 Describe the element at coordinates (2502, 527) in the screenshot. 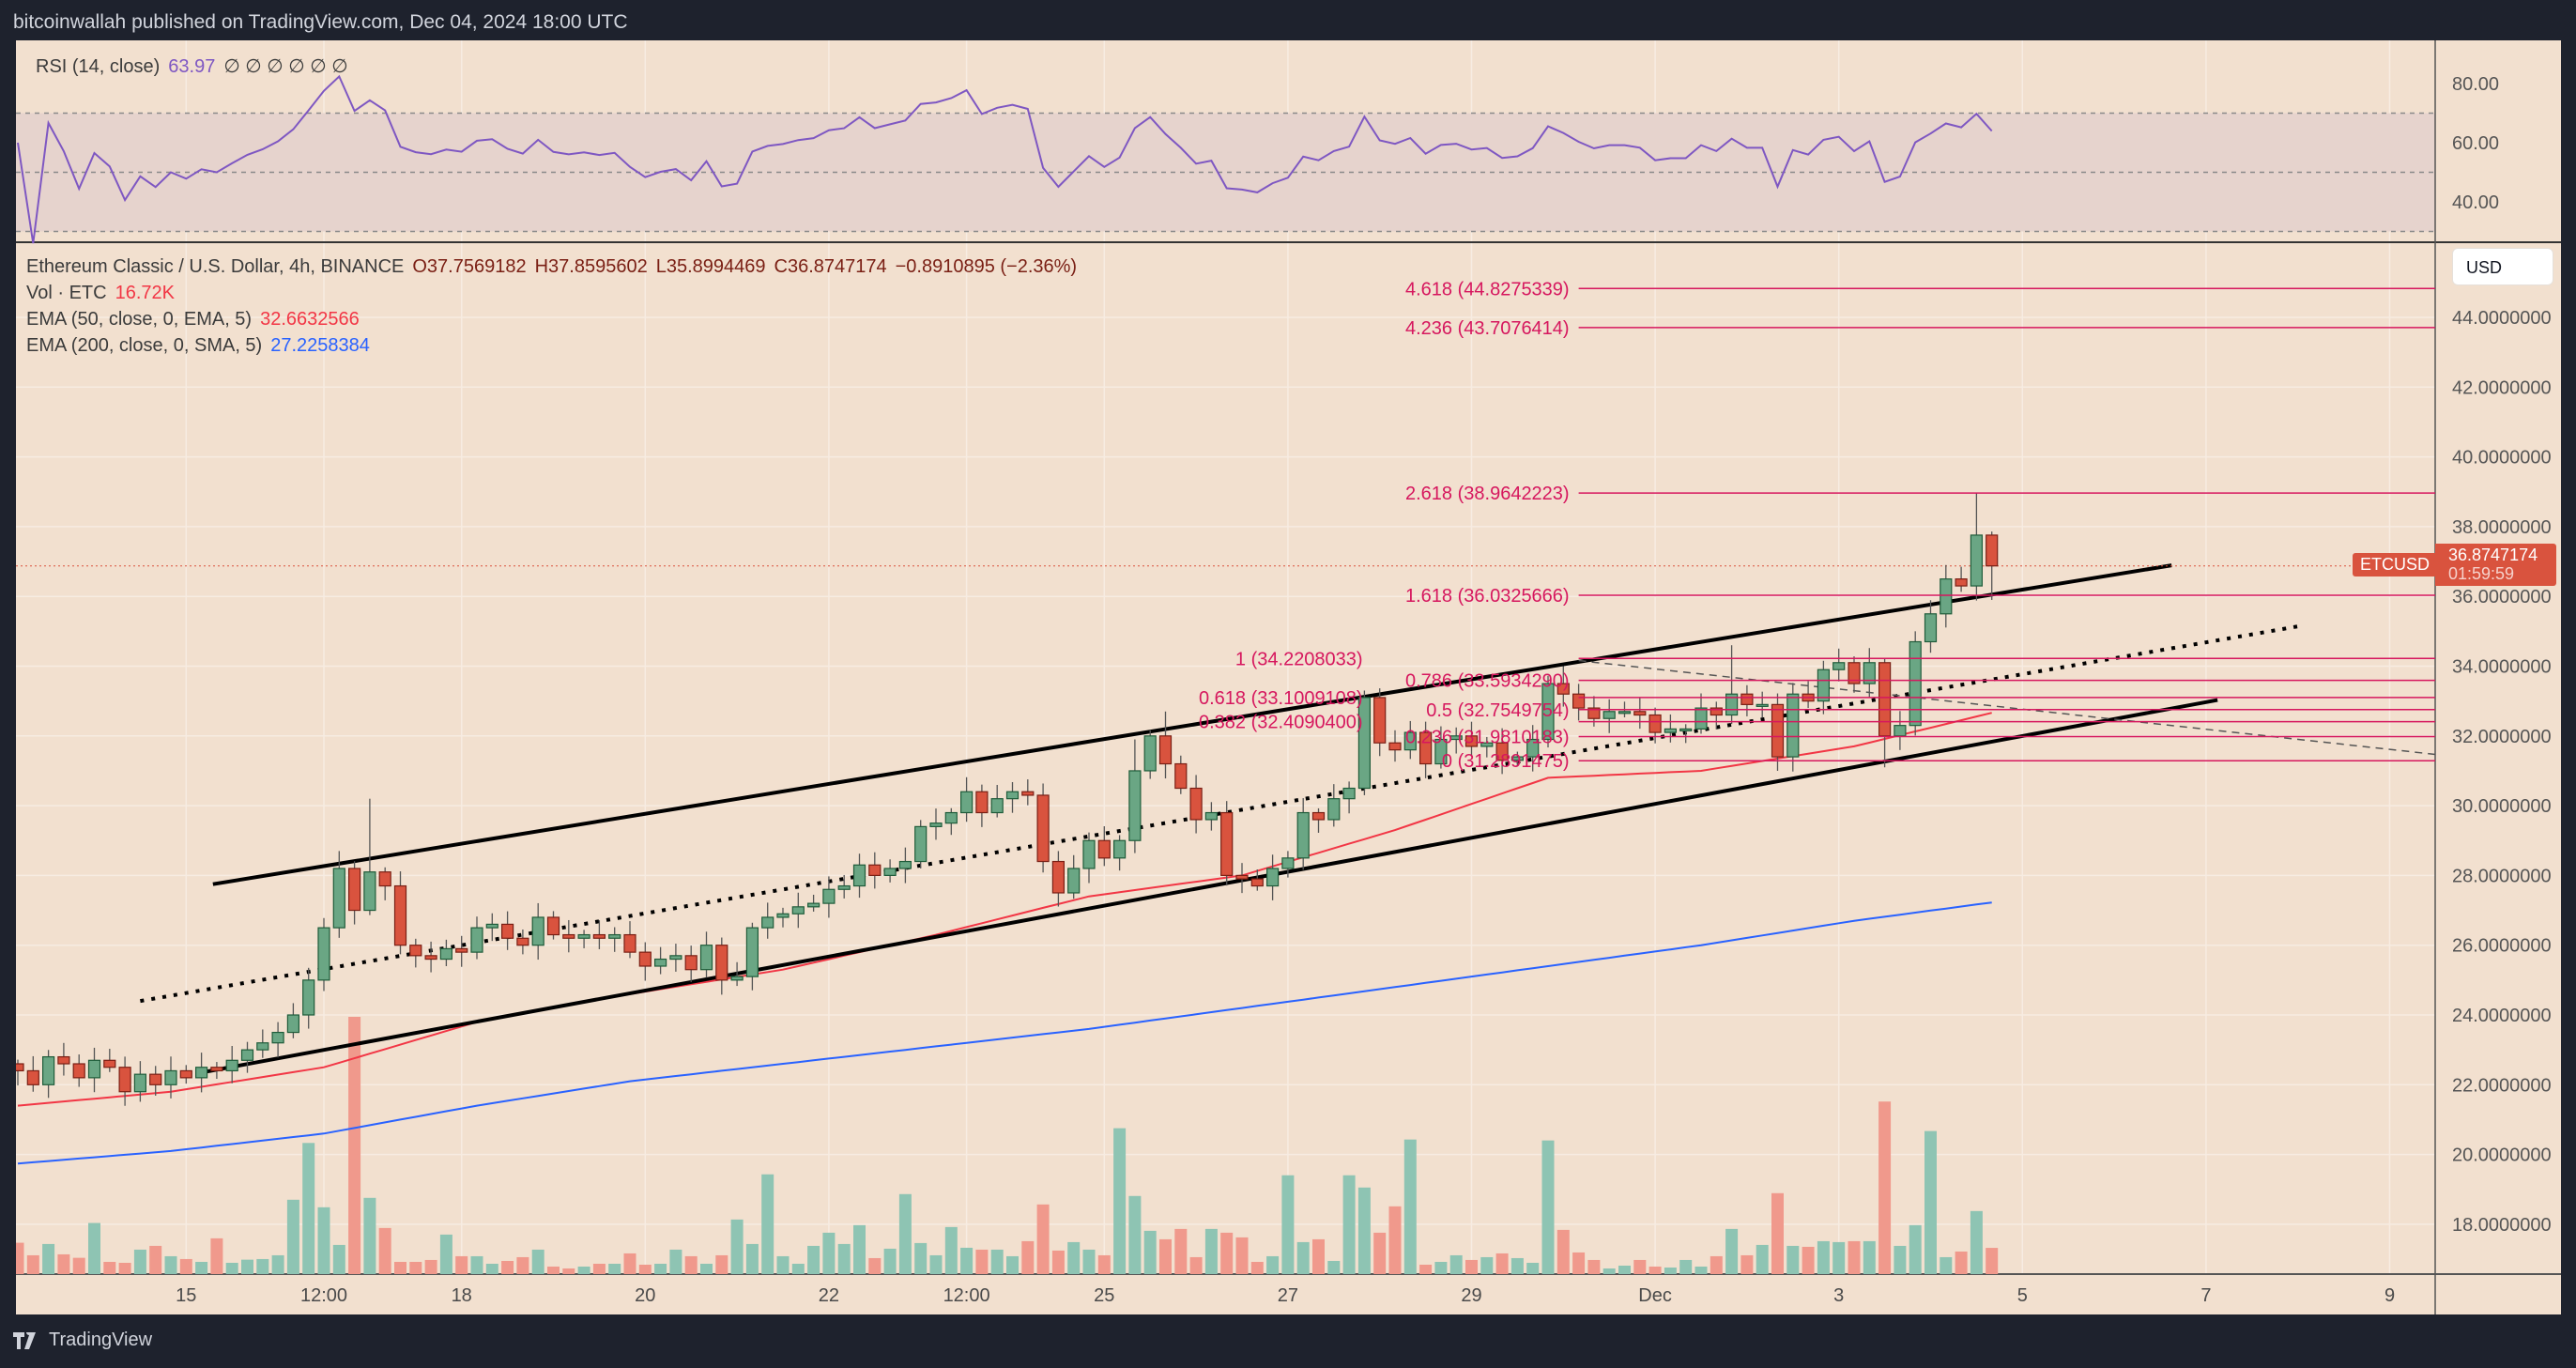

I see `y-tick-label: 38.0000000` at that location.